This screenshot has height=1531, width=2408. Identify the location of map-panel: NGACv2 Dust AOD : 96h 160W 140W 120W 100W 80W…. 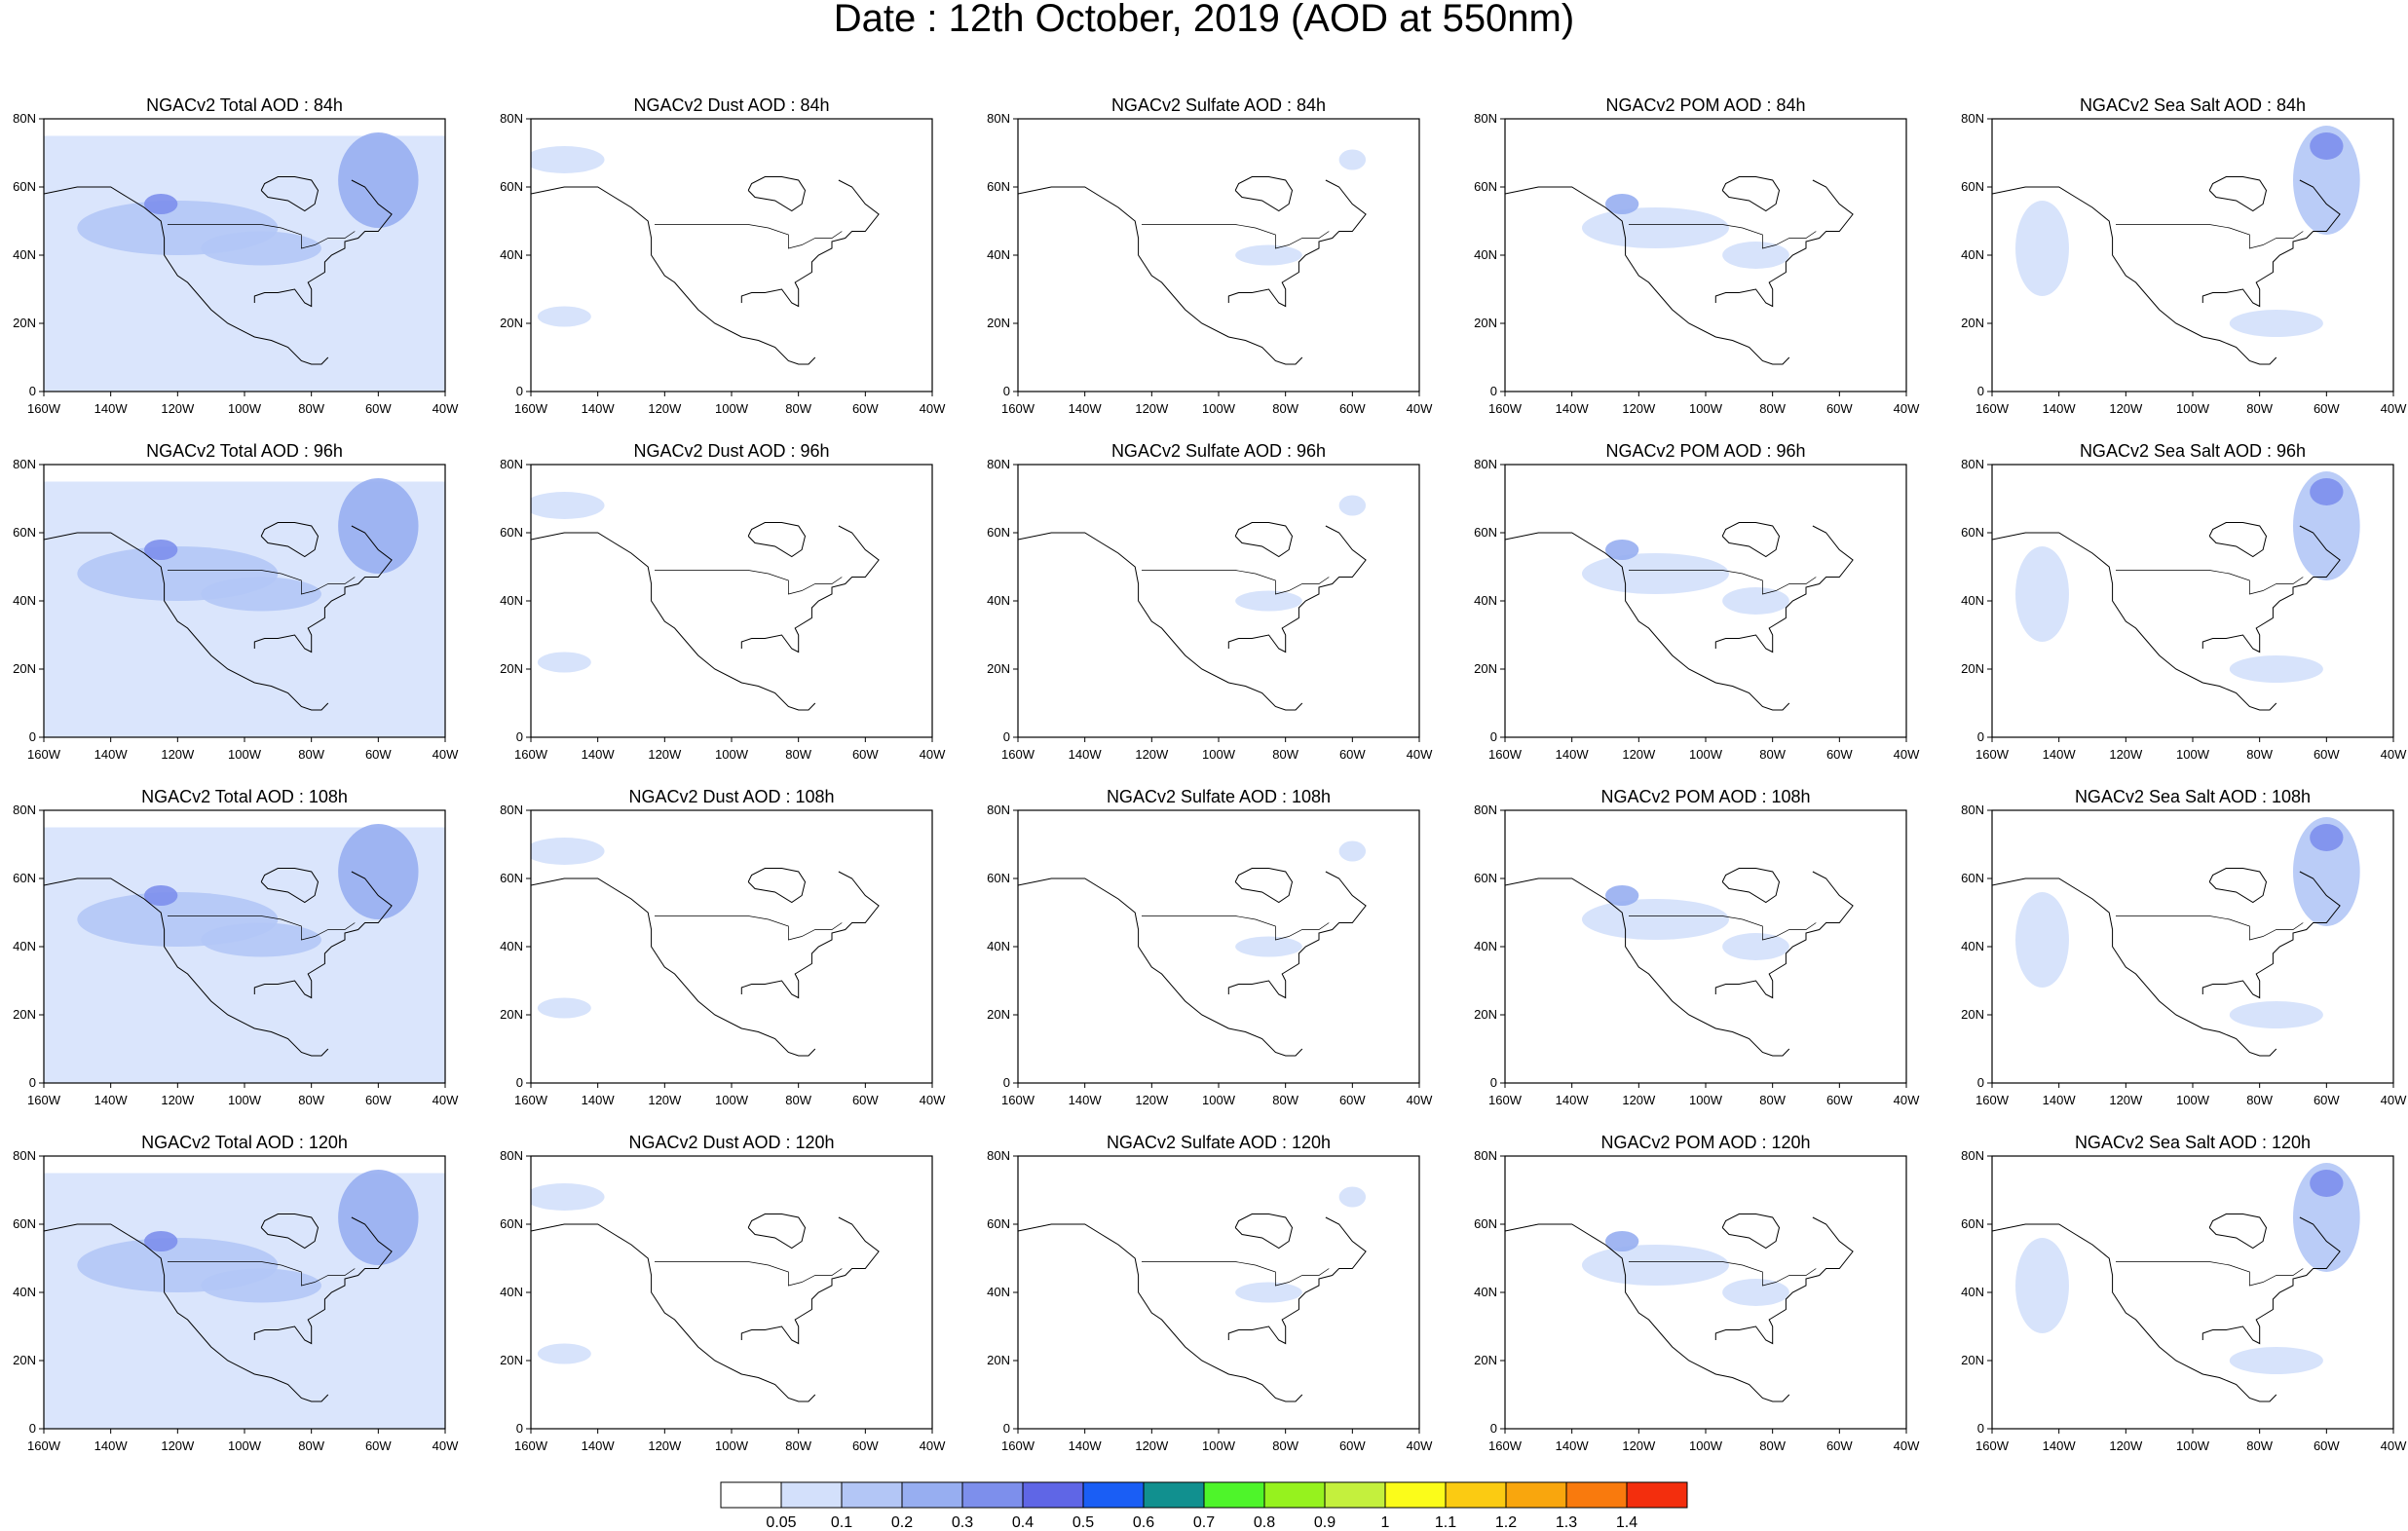
(723, 601).